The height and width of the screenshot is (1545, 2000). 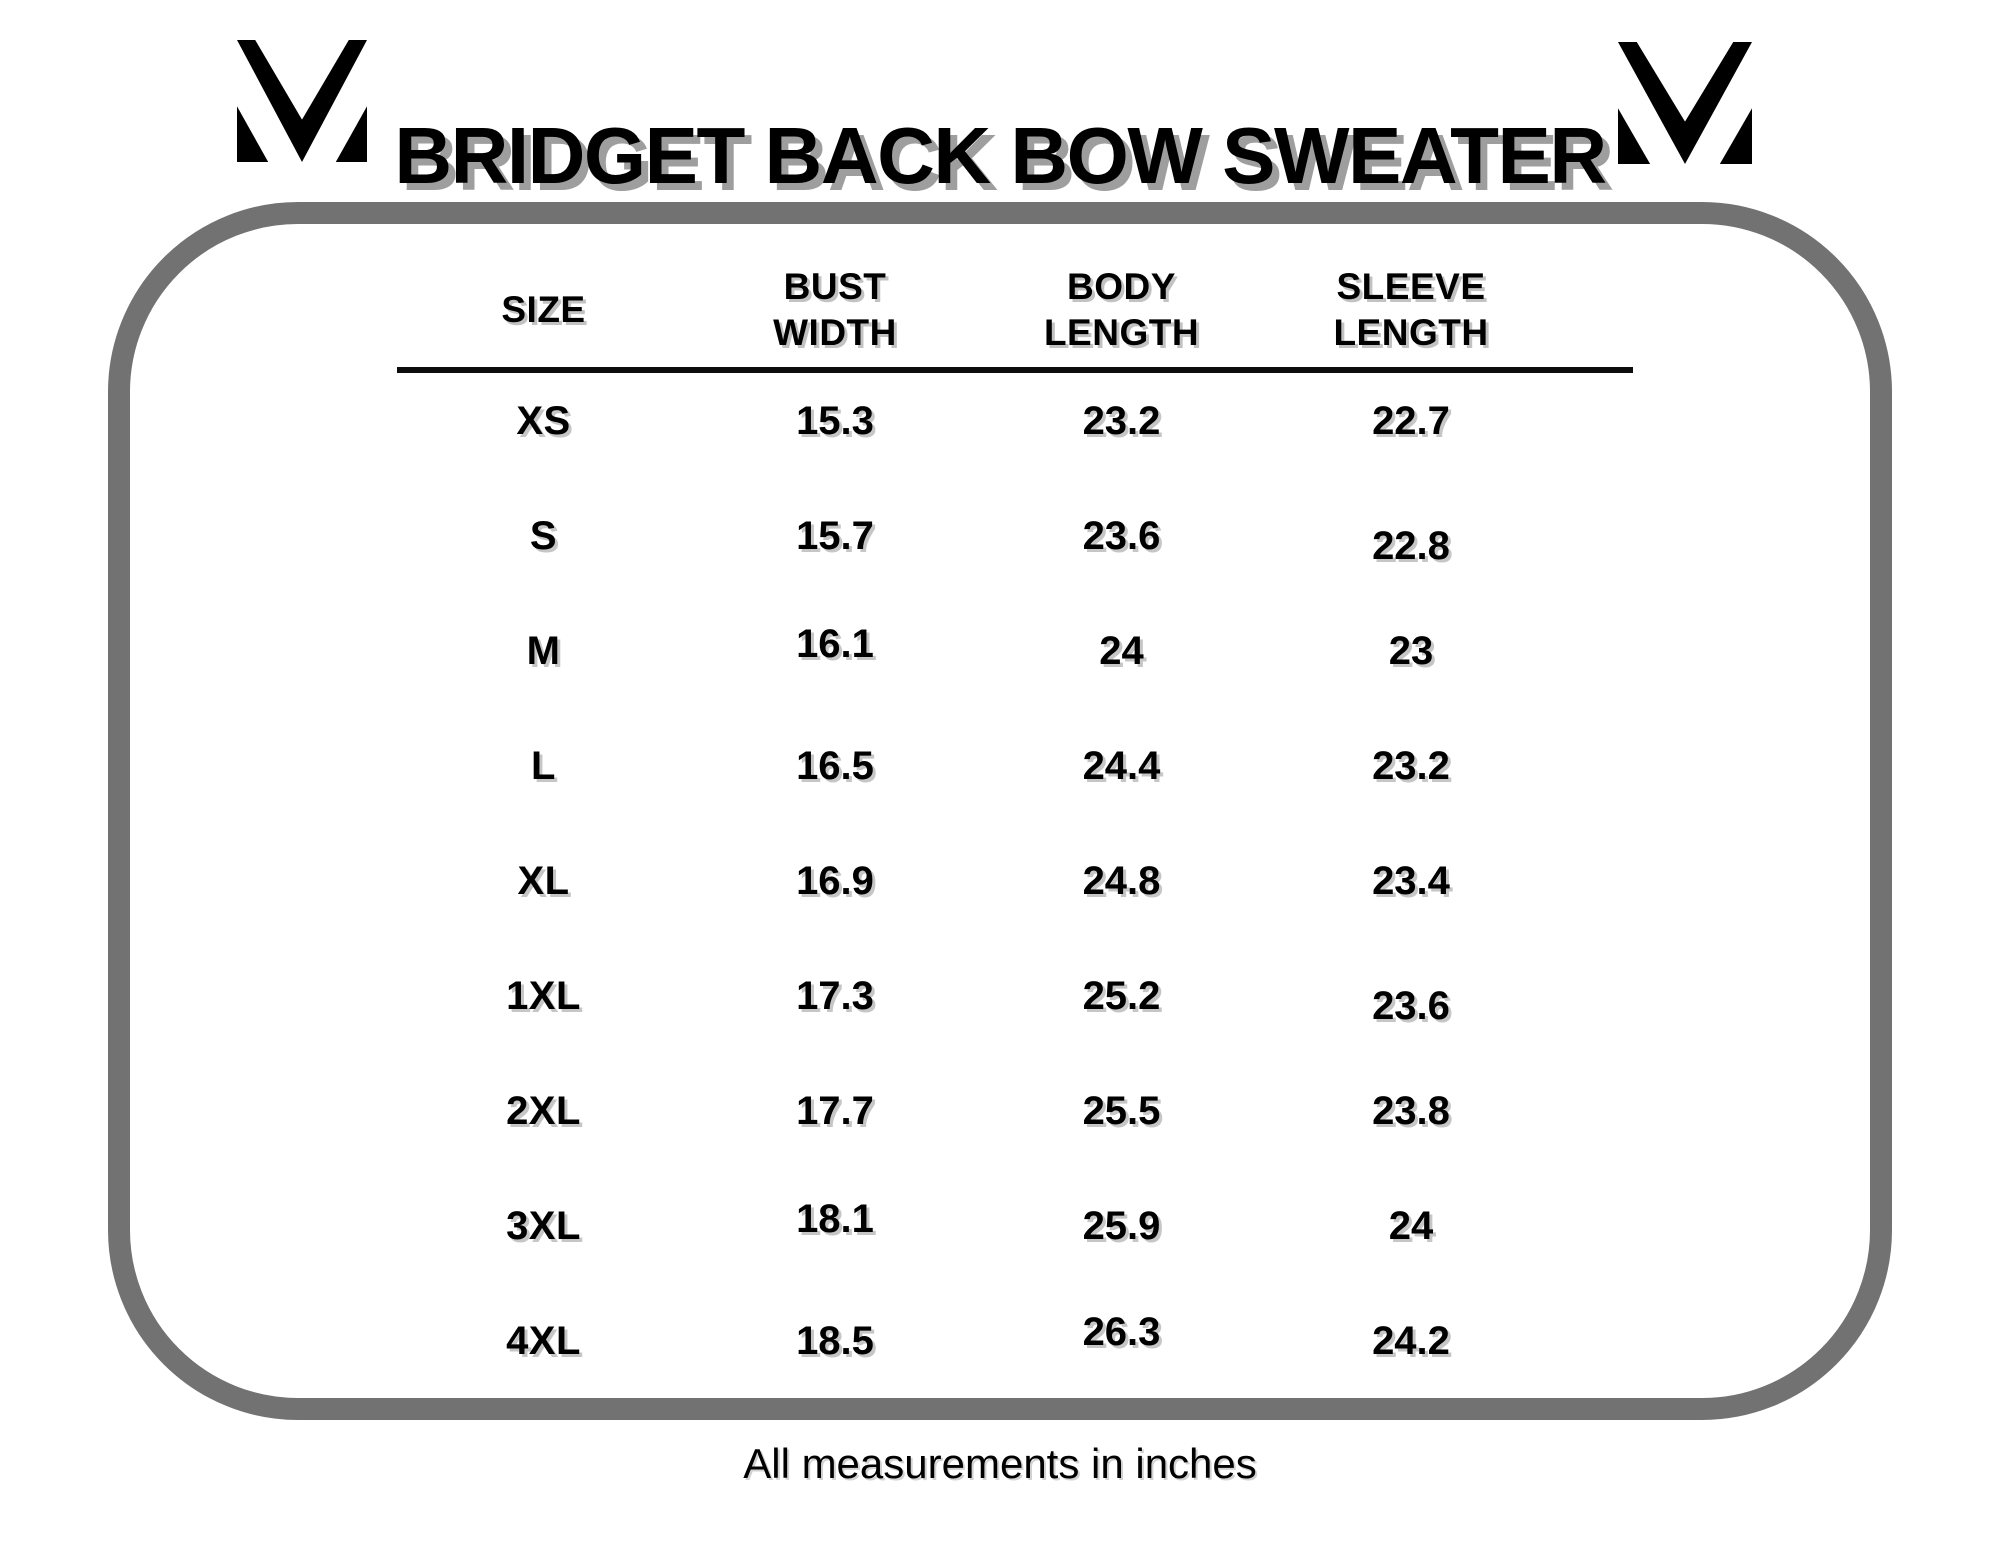 What do you see at coordinates (1411, 1111) in the screenshot?
I see `cell-2XL-sleeve: 23.8` at bounding box center [1411, 1111].